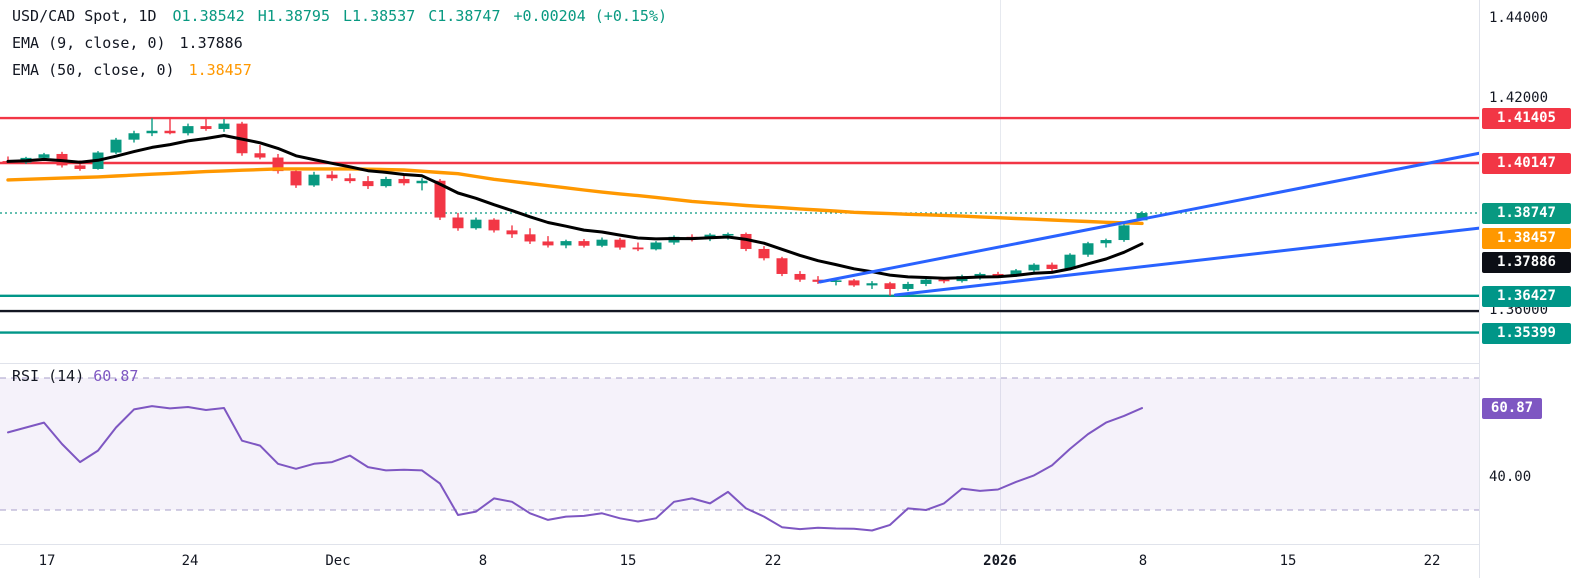 Image resolution: width=1574 pixels, height=578 pixels. I want to click on price-tick-142: 1.42000, so click(1519, 98).